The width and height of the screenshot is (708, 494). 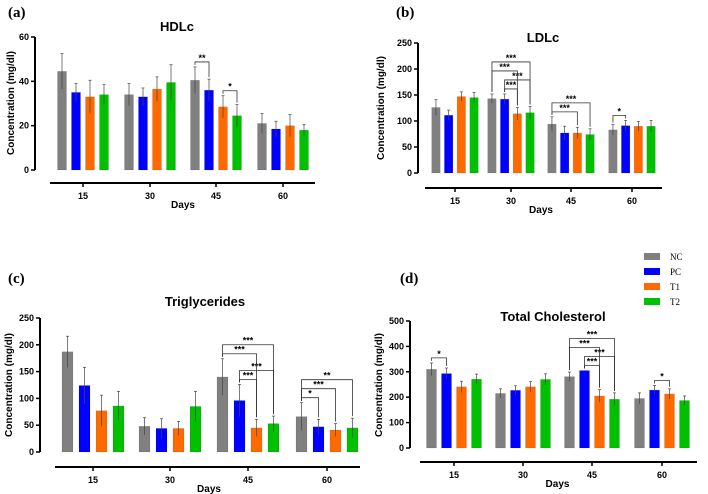 What do you see at coordinates (405, 13) in the screenshot?
I see `panel-label: (b)` at bounding box center [405, 13].